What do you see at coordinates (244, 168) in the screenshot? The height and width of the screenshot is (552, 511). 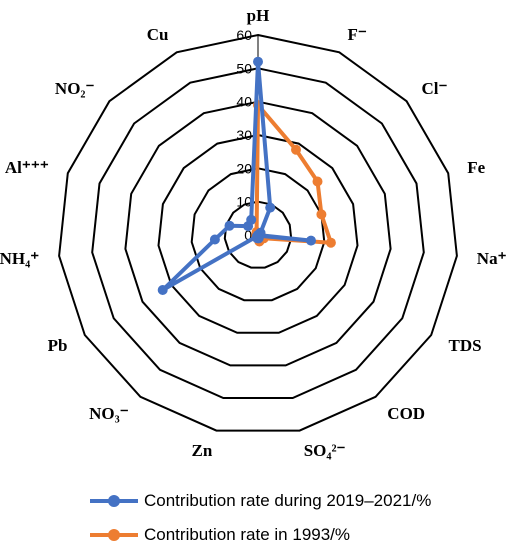 I see `tick-label-20: 20` at bounding box center [244, 168].